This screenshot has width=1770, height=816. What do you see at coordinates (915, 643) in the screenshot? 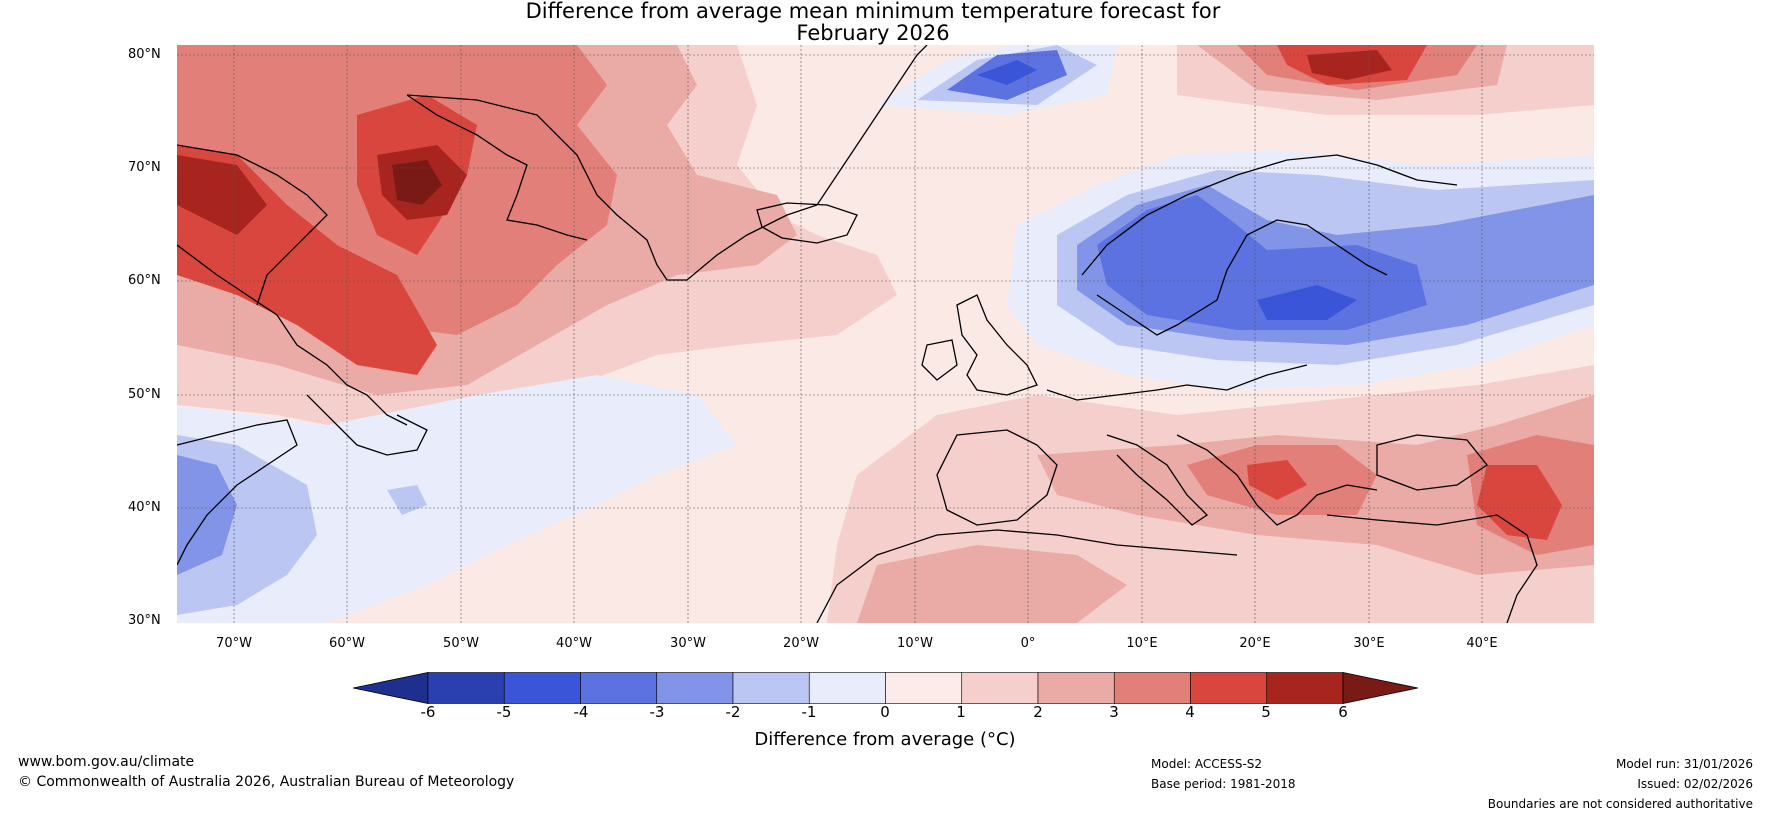
I see `lon-label-10w: 10°W` at bounding box center [915, 643].